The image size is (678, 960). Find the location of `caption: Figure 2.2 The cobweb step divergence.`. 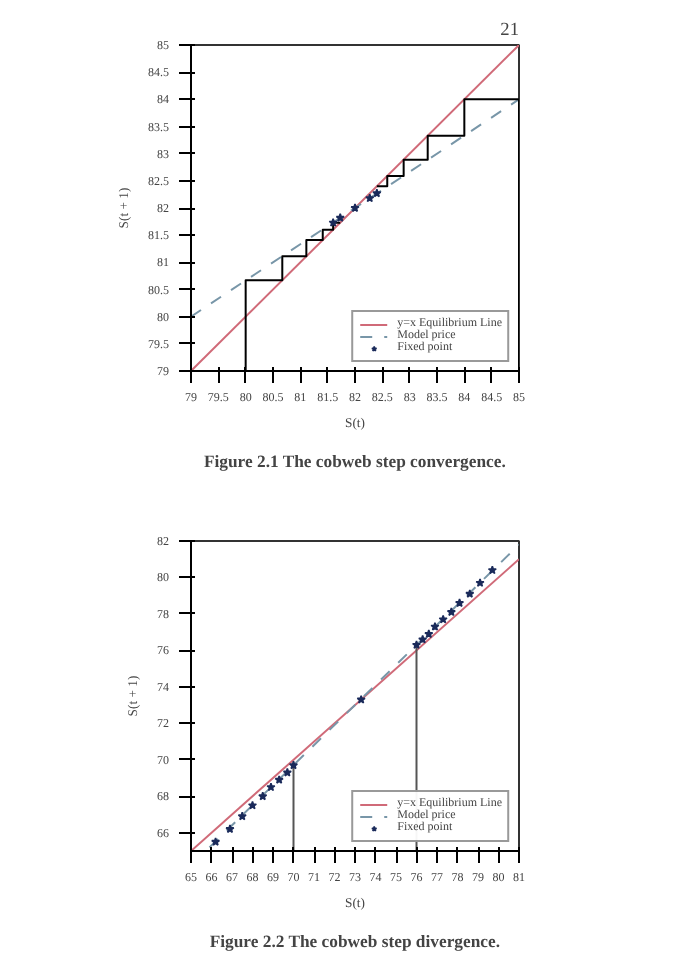

caption: Figure 2.2 The cobweb step divergence. is located at coordinates (354, 941).